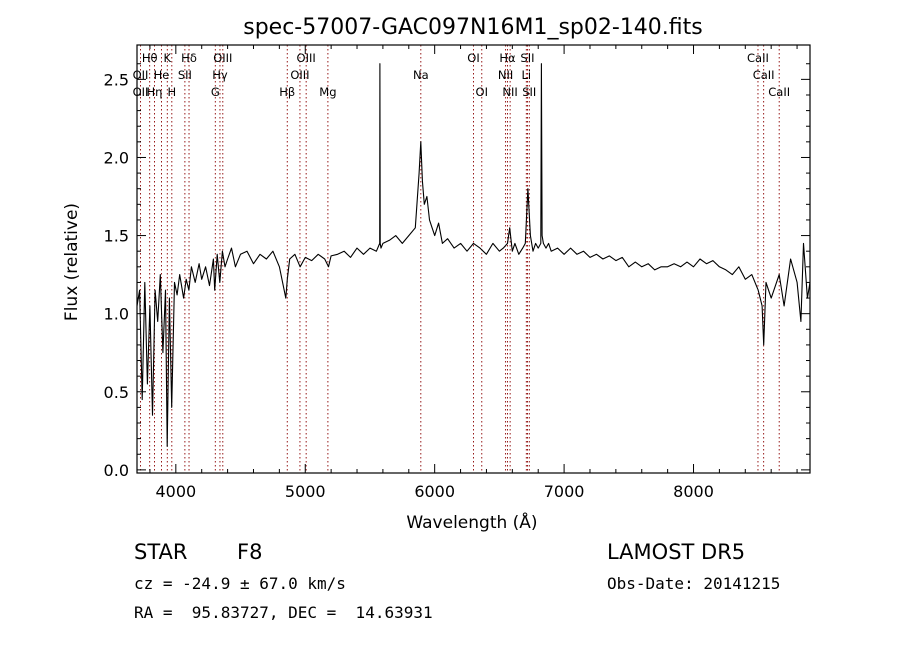 Image resolution: width=900 pixels, height=649 pixels. Describe the element at coordinates (482, 92) in the screenshot. I see `line-label-24: OI` at that location.